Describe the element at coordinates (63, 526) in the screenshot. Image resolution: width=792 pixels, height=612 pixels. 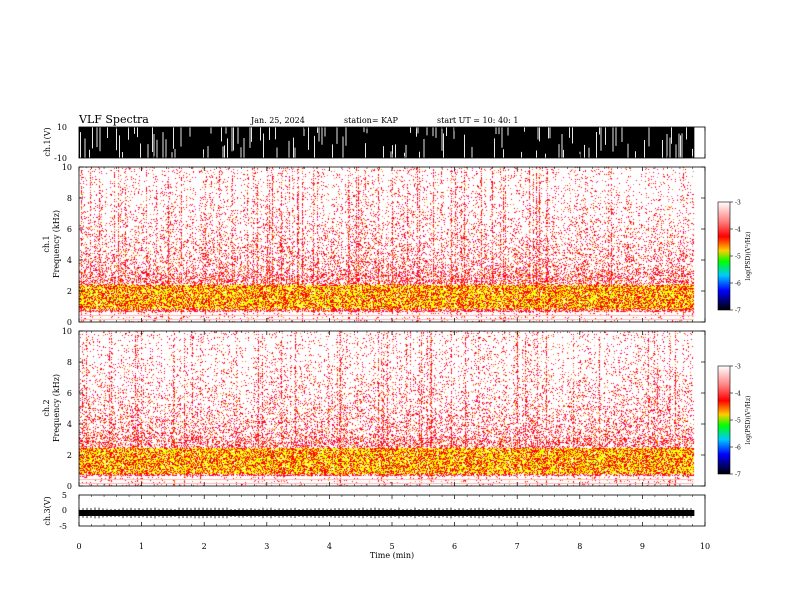
I see `ch3-ytick-bottom: -5` at that location.